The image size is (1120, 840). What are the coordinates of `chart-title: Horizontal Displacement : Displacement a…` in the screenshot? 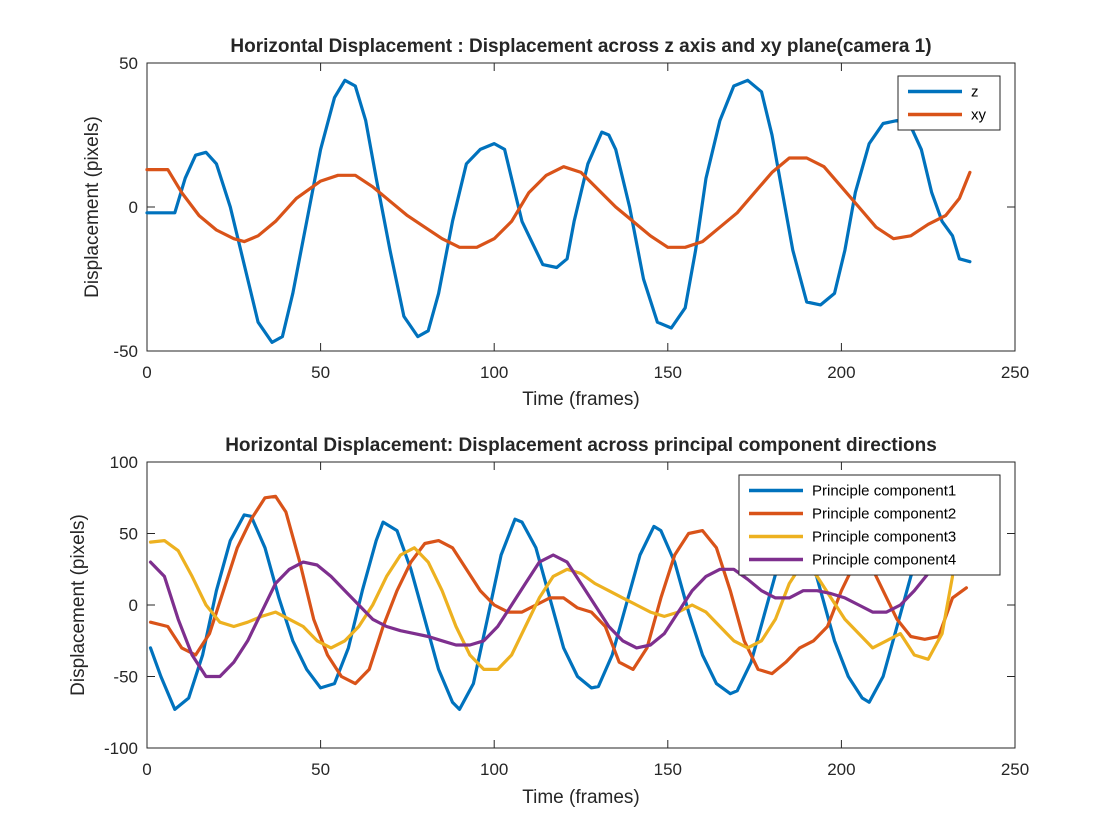 It's located at (580, 46).